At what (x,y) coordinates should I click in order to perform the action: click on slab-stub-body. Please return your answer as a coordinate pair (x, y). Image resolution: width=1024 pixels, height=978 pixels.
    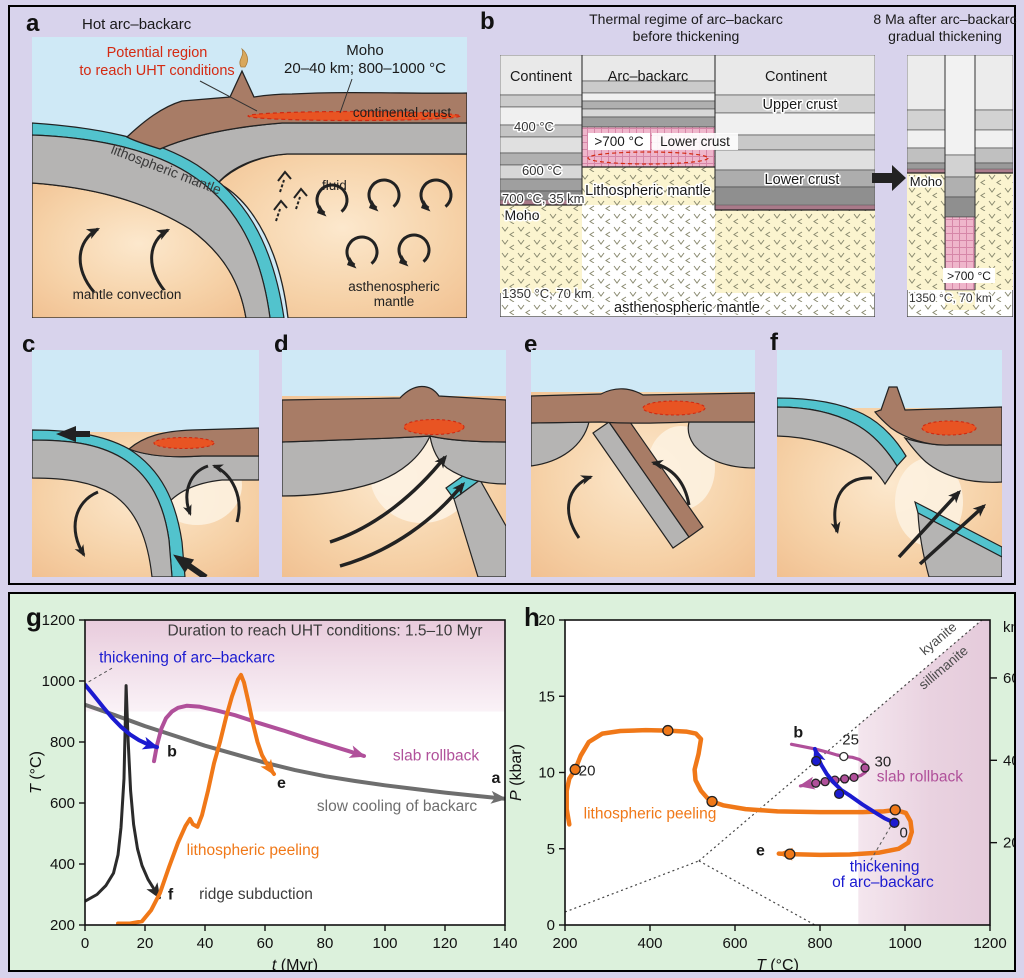
    Looking at the image, I should click on (479, 528).